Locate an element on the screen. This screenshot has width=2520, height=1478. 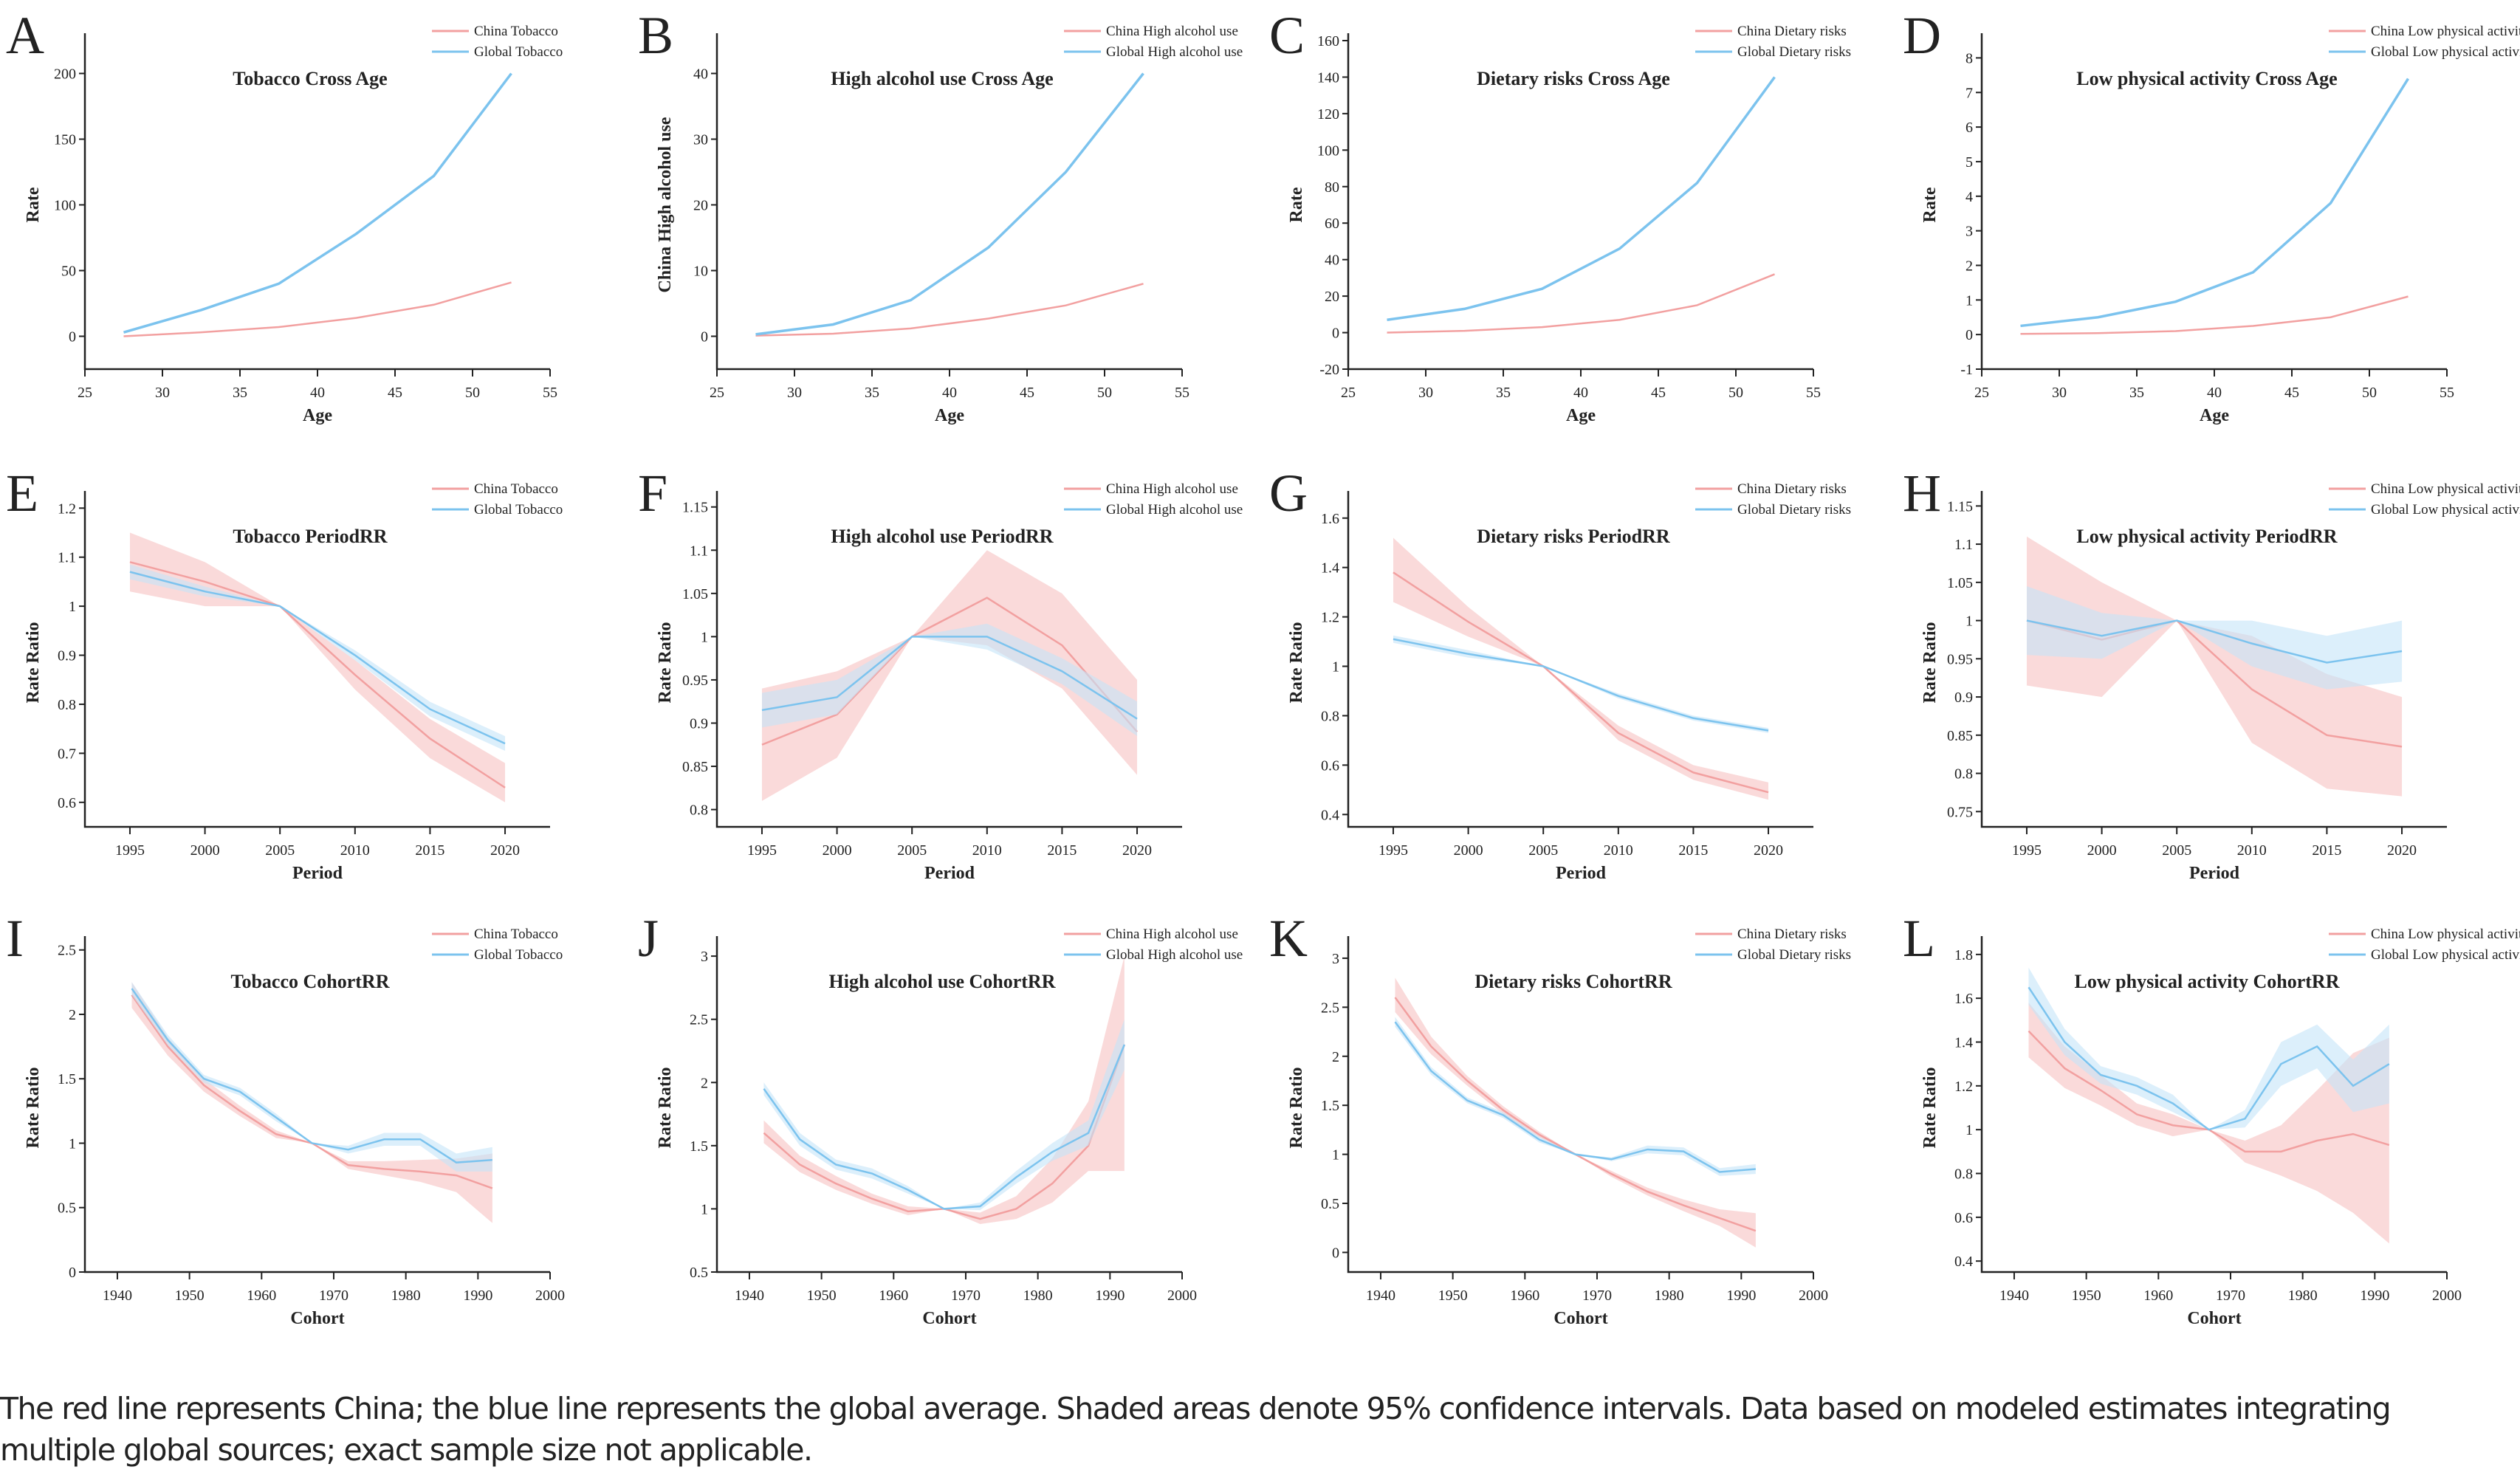
y-tick-label: 160 is located at coordinates (1328, 41).